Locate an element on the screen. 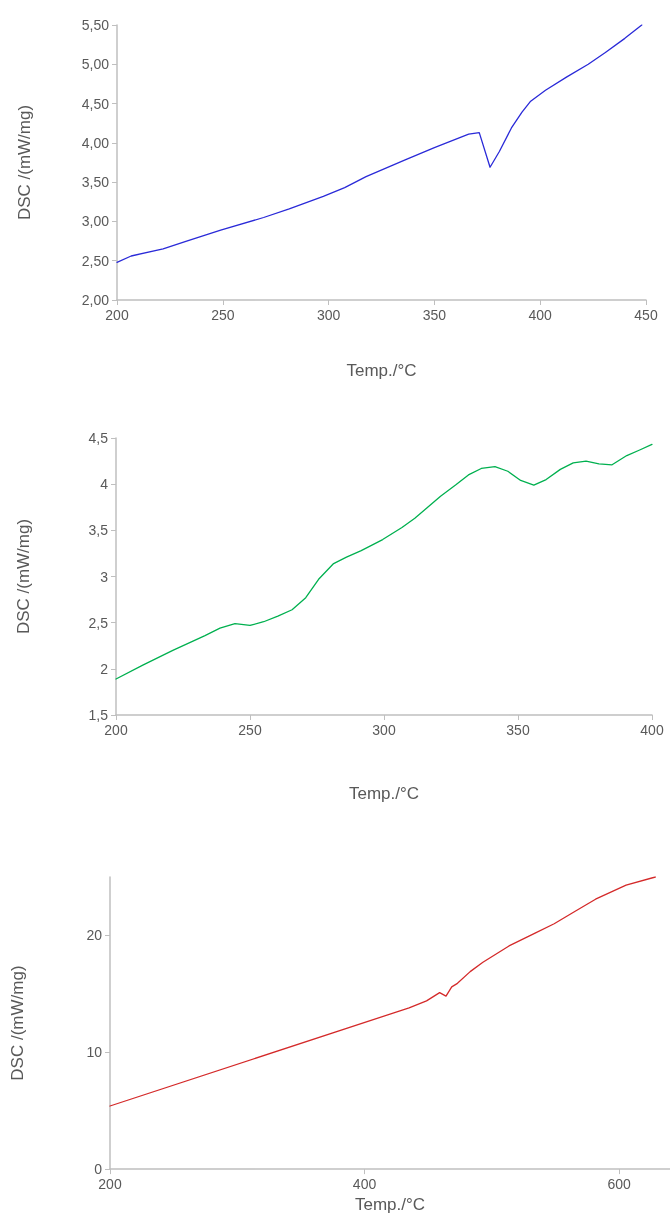 This screenshot has height=1218, width=670. y-tick-label: 20 is located at coordinates (94, 935).